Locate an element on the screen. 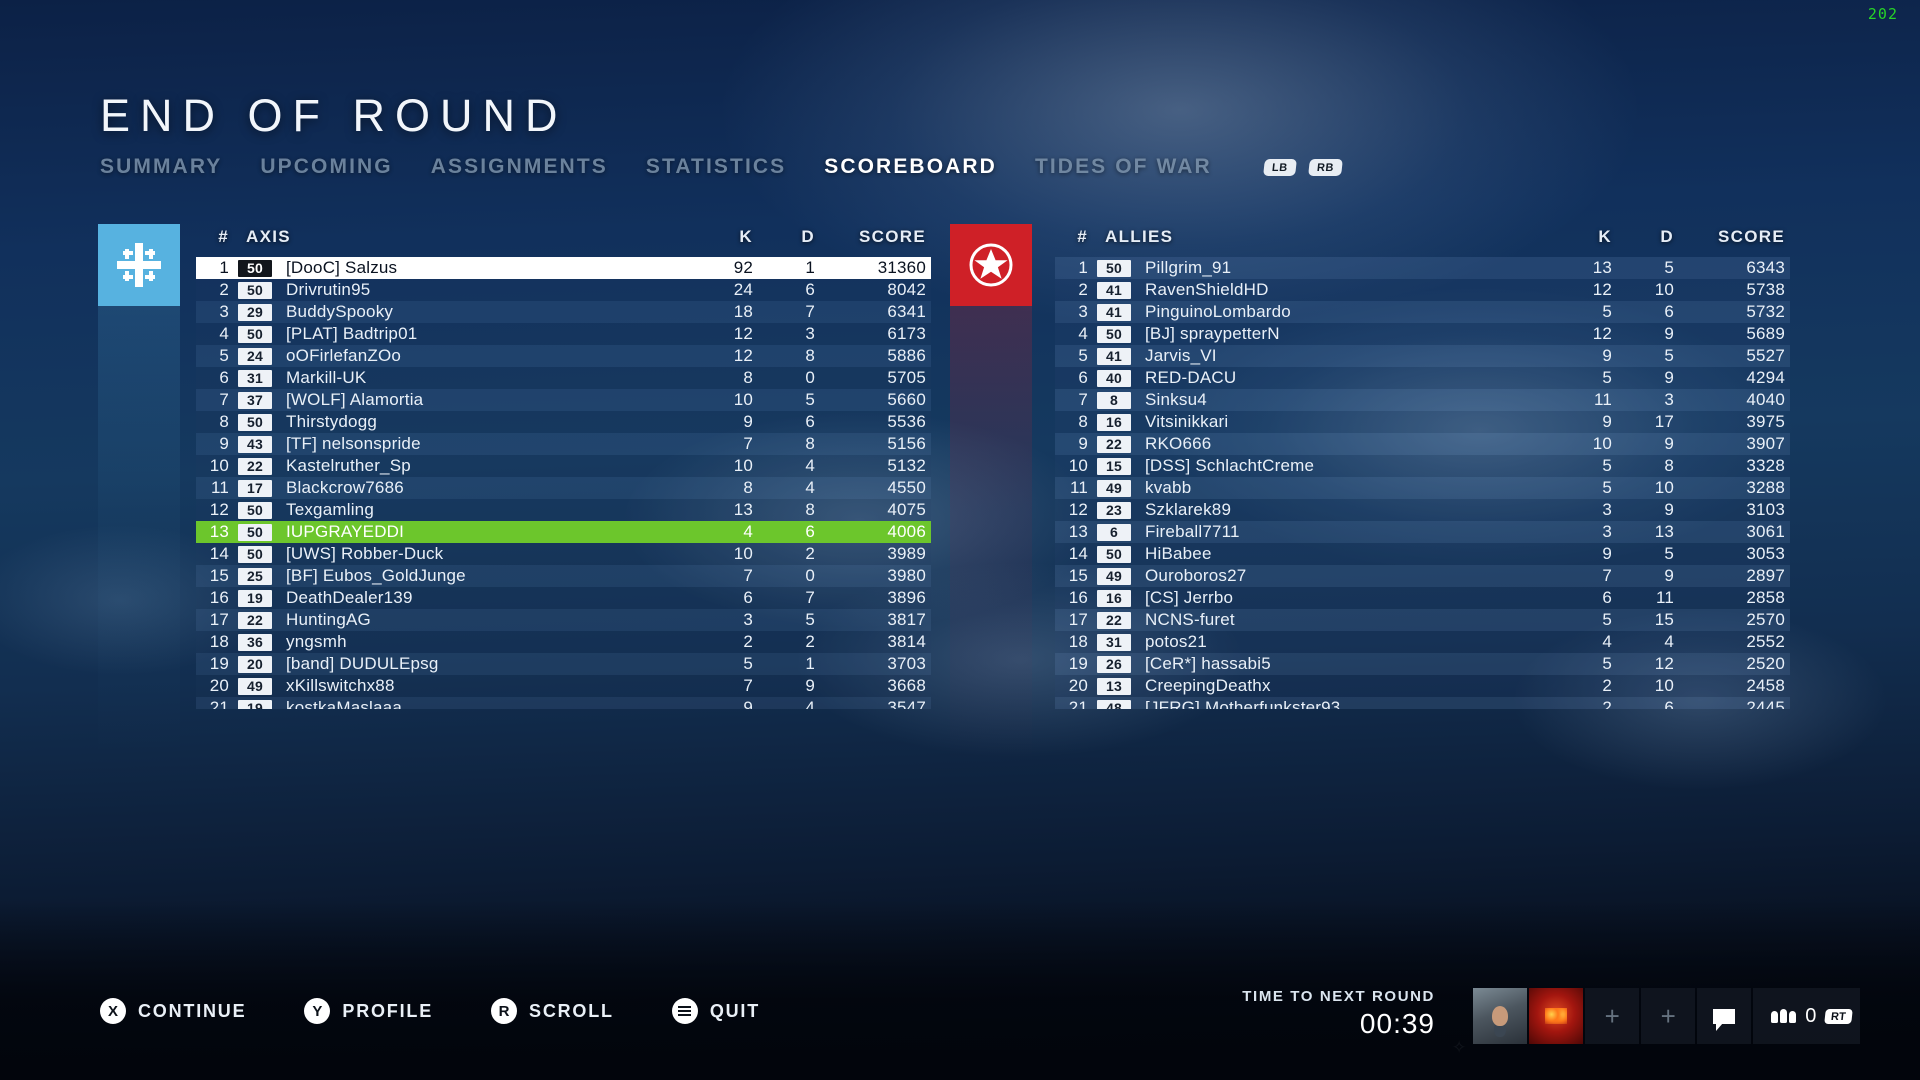  table-row: 8 50 Thirstydogg 9 6 5536 is located at coordinates (563, 422).